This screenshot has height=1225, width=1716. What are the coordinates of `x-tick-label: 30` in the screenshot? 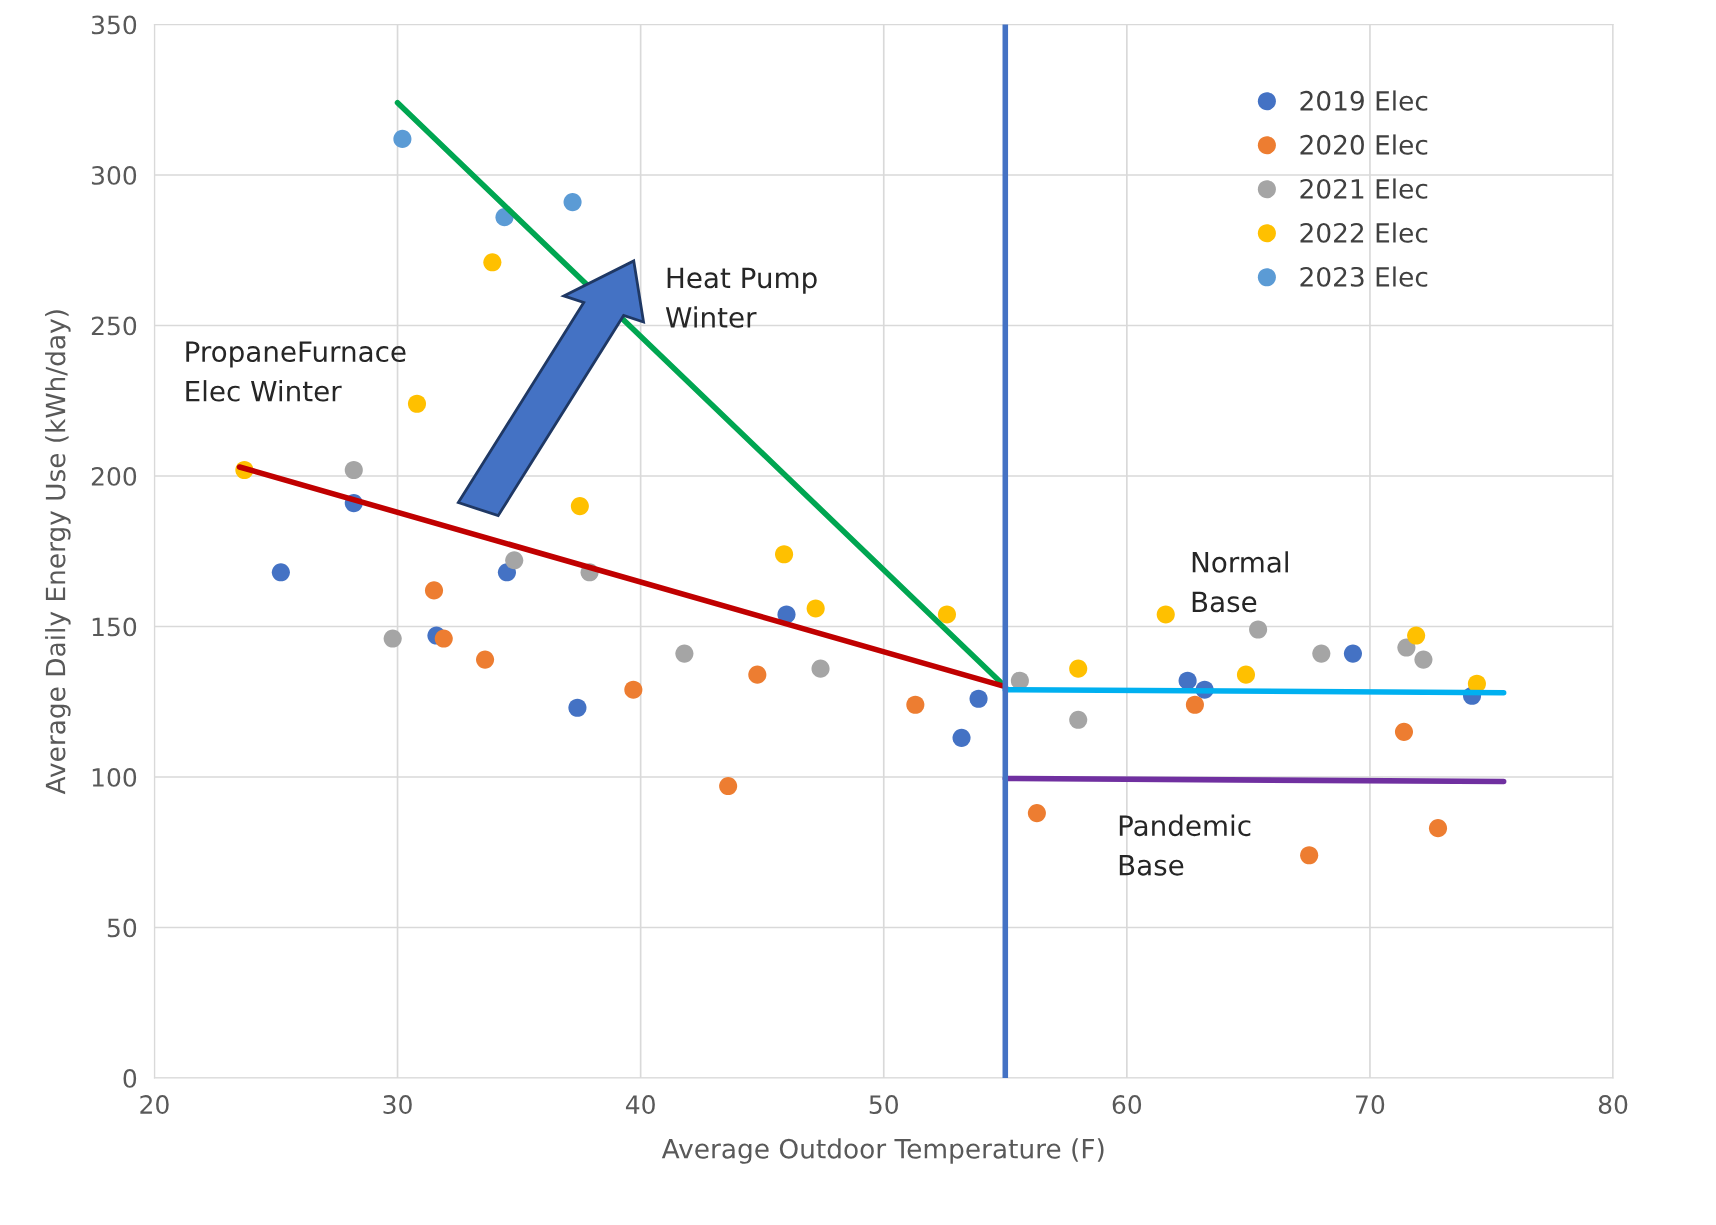 It's located at (397, 1105).